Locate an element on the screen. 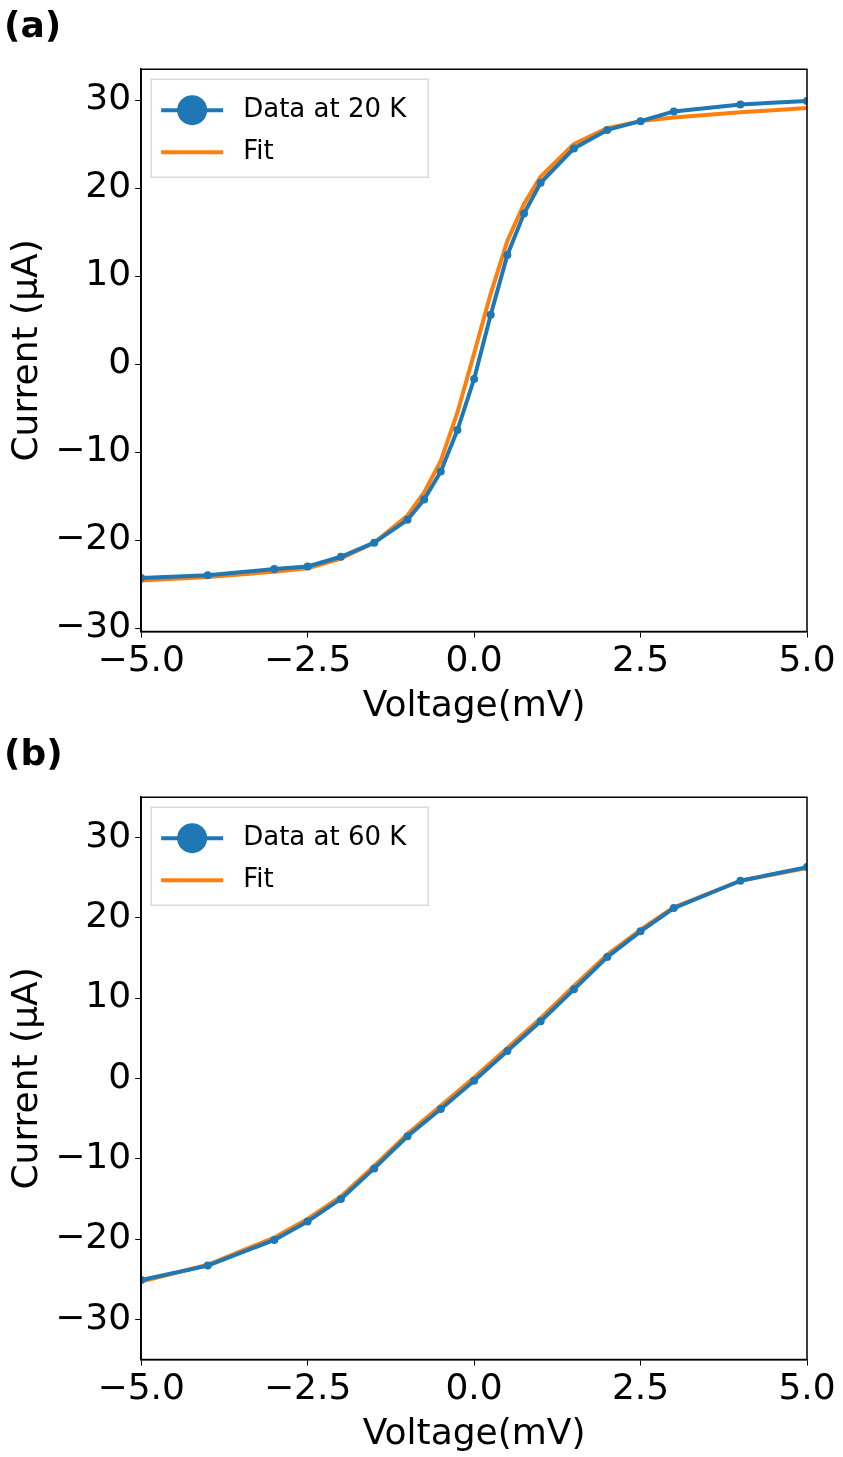 The height and width of the screenshot is (1457, 843). chart-title: (a) is located at coordinates (33, 24).